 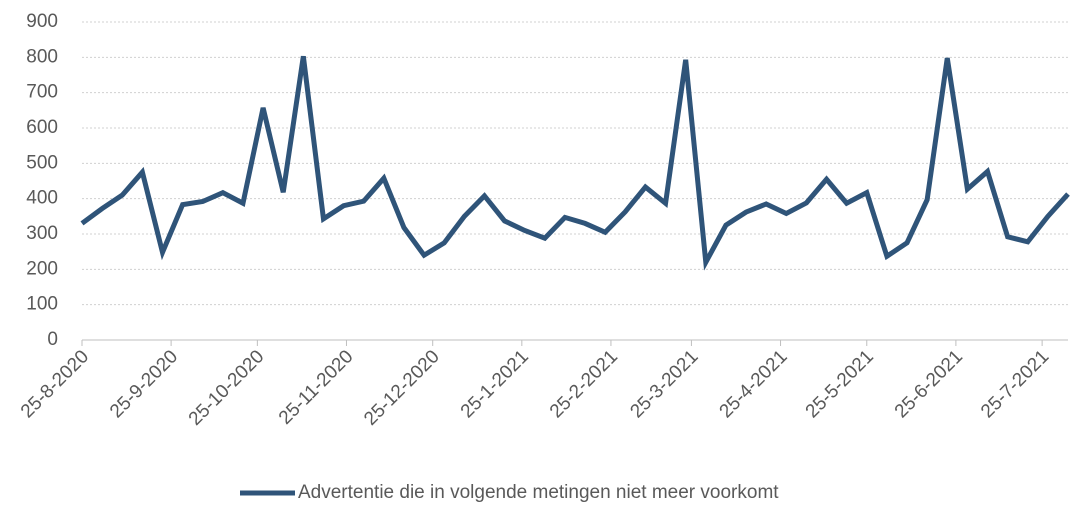 What do you see at coordinates (144, 384) in the screenshot?
I see `x-tick-label: 25-9-2020` at bounding box center [144, 384].